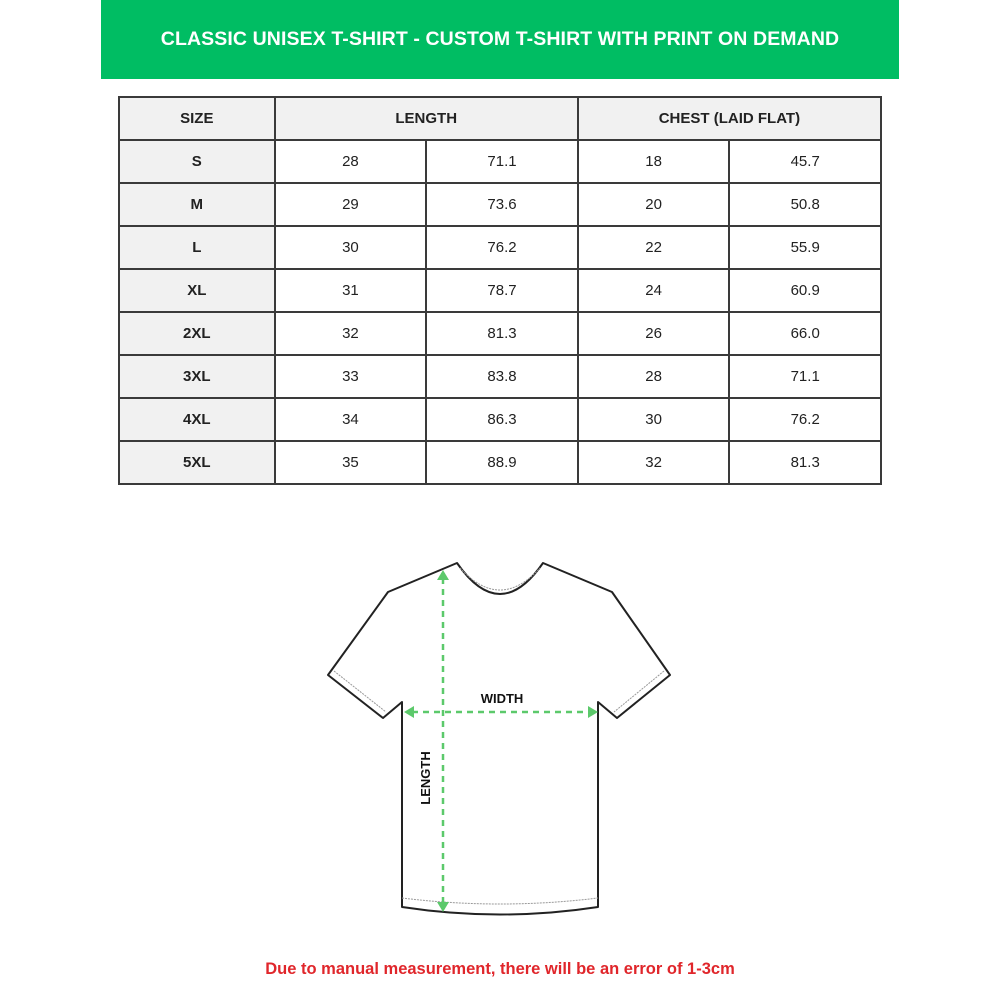  What do you see at coordinates (653, 333) in the screenshot?
I see `chest-inches-cell: 26` at bounding box center [653, 333].